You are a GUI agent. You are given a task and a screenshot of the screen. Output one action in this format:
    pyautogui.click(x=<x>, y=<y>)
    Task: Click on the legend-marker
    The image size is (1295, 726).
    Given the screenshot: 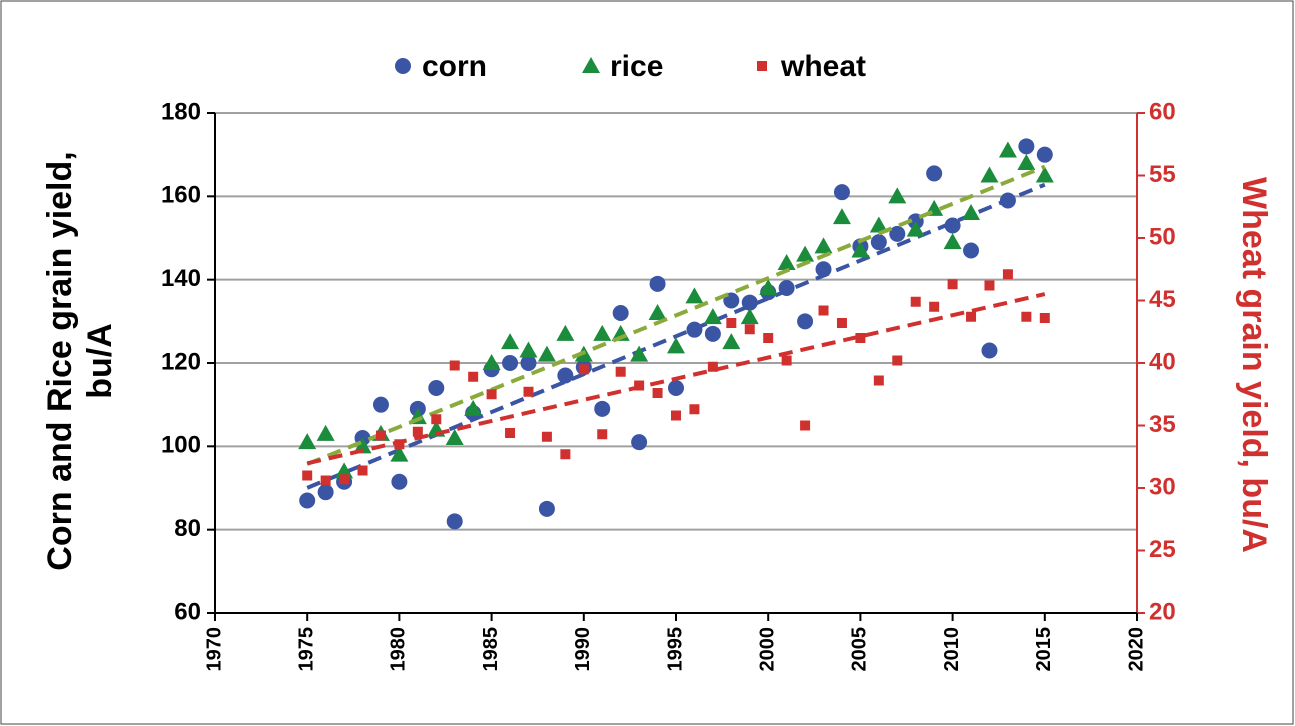 What is the action you would take?
    pyautogui.click(x=403, y=66)
    